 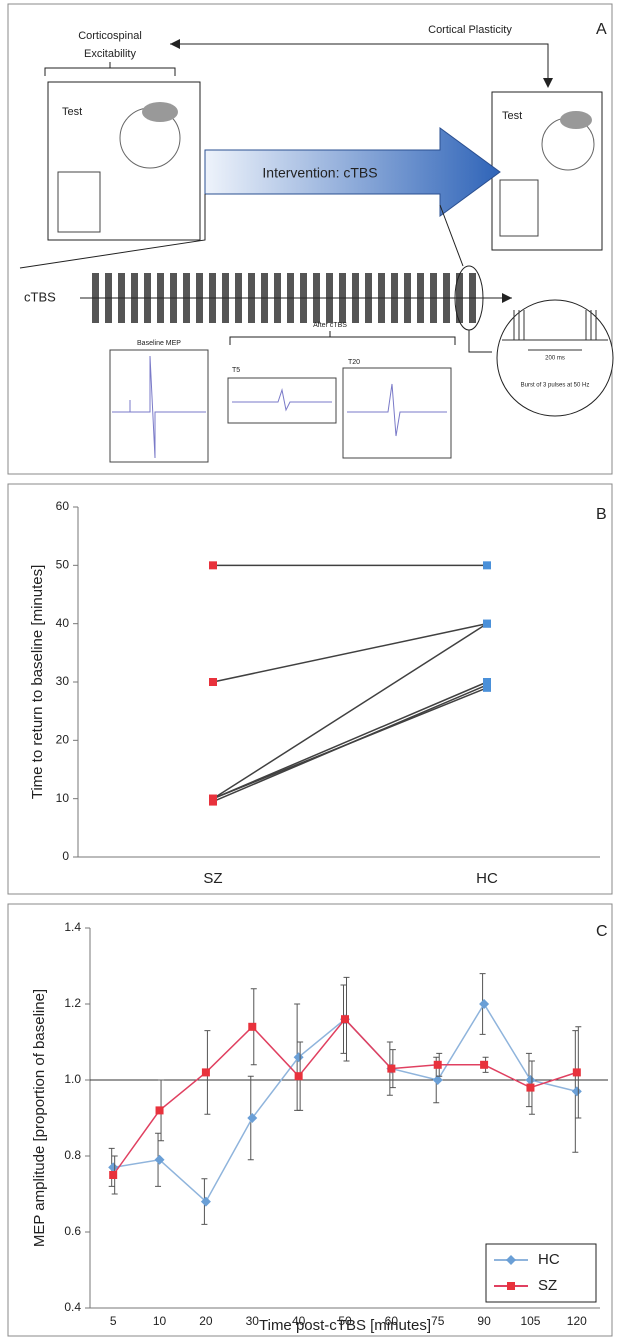 What do you see at coordinates (63, 681) in the screenshot?
I see `y-tick-label: 30` at bounding box center [63, 681].